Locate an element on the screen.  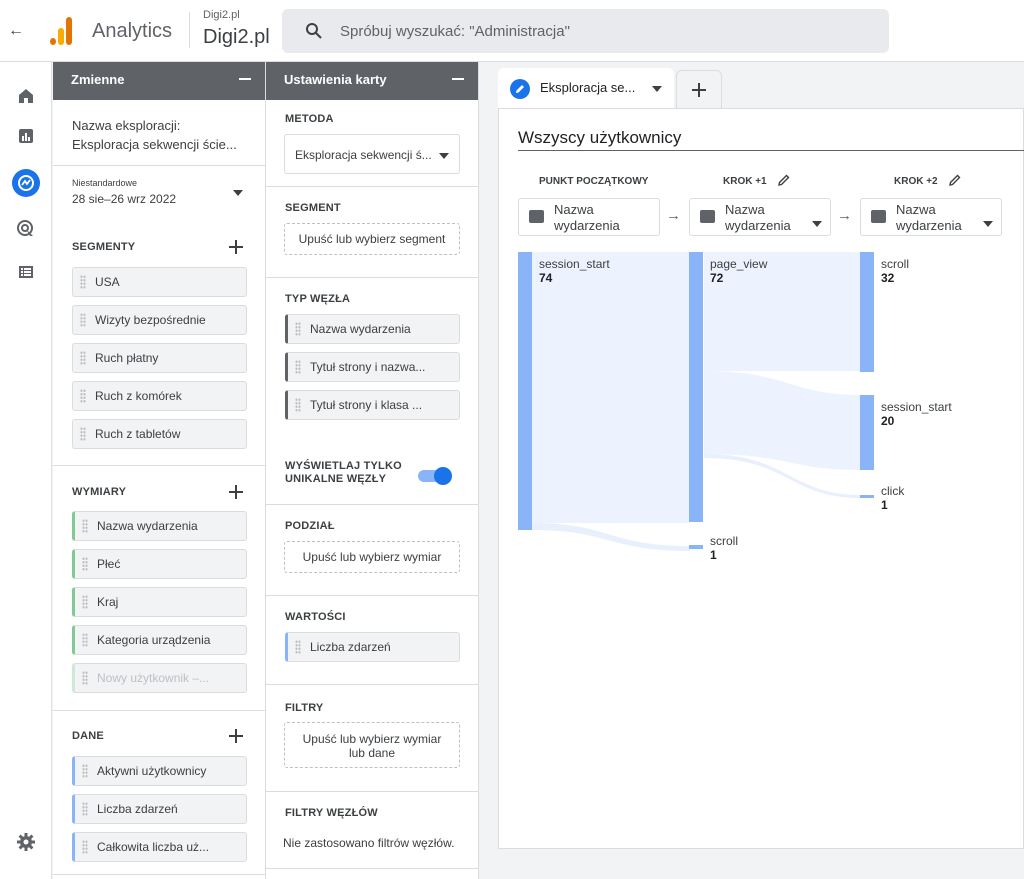
node-selector-label: Nazwa wydarzenia is located at coordinates (758, 218).